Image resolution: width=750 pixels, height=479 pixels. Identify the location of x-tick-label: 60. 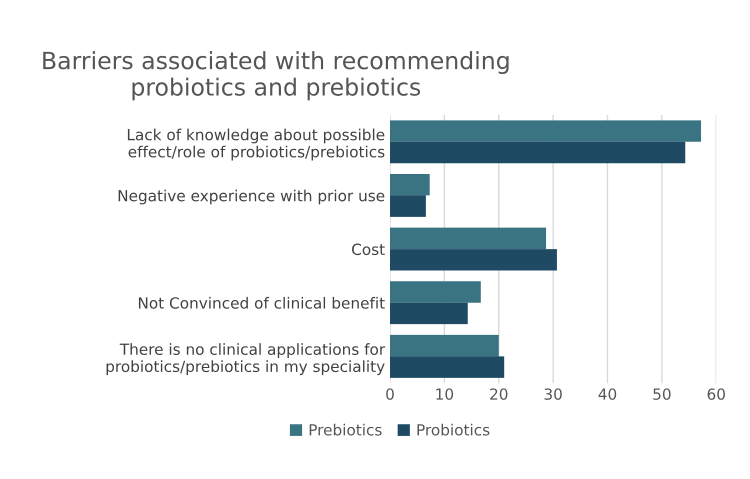
(716, 394).